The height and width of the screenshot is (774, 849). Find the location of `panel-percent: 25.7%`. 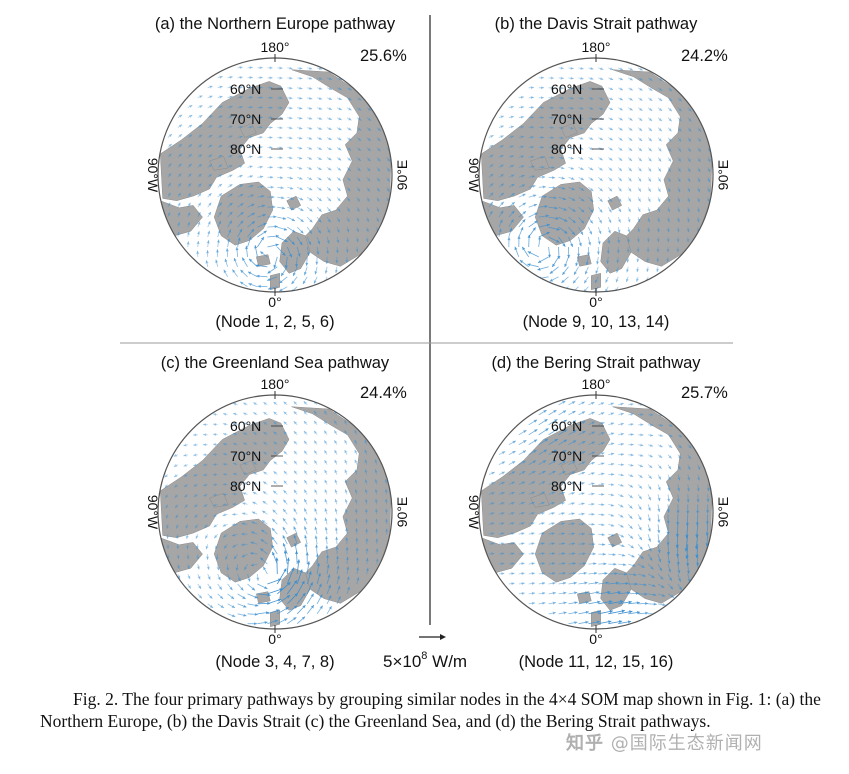

panel-percent: 25.7% is located at coordinates (704, 393).